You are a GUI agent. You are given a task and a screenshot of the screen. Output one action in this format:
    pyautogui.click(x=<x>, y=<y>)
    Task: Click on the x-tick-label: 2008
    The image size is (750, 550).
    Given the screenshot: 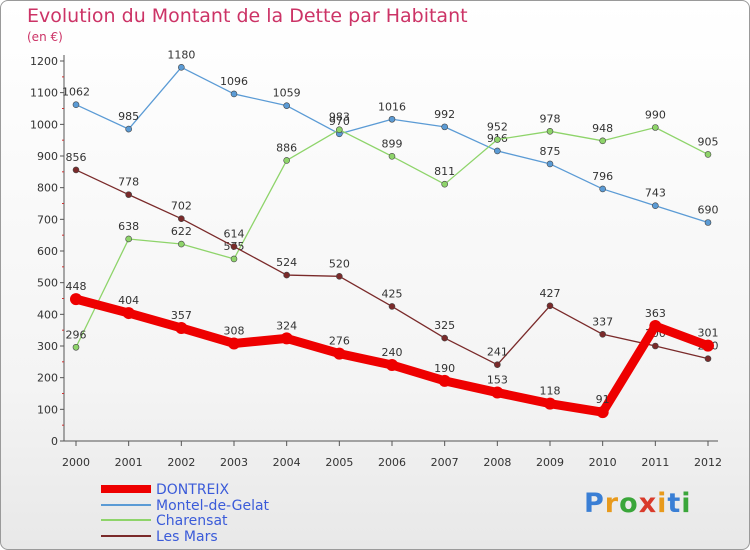 What is the action you would take?
    pyautogui.click(x=497, y=462)
    